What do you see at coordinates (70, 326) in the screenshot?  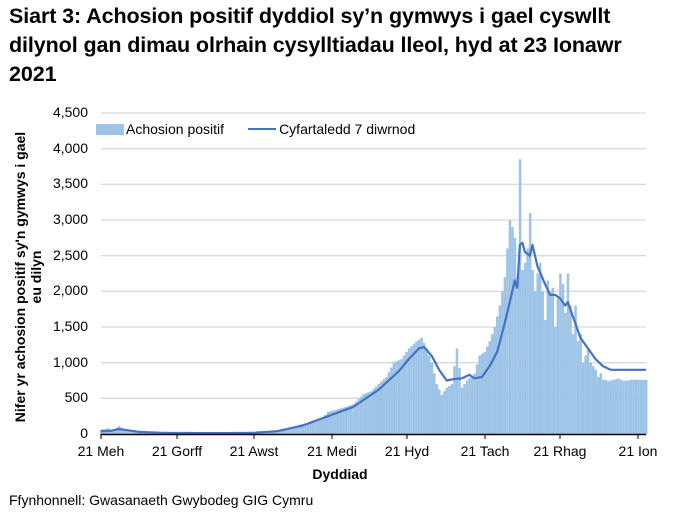 I see `y-tick-label: 1,500` at bounding box center [70, 326].